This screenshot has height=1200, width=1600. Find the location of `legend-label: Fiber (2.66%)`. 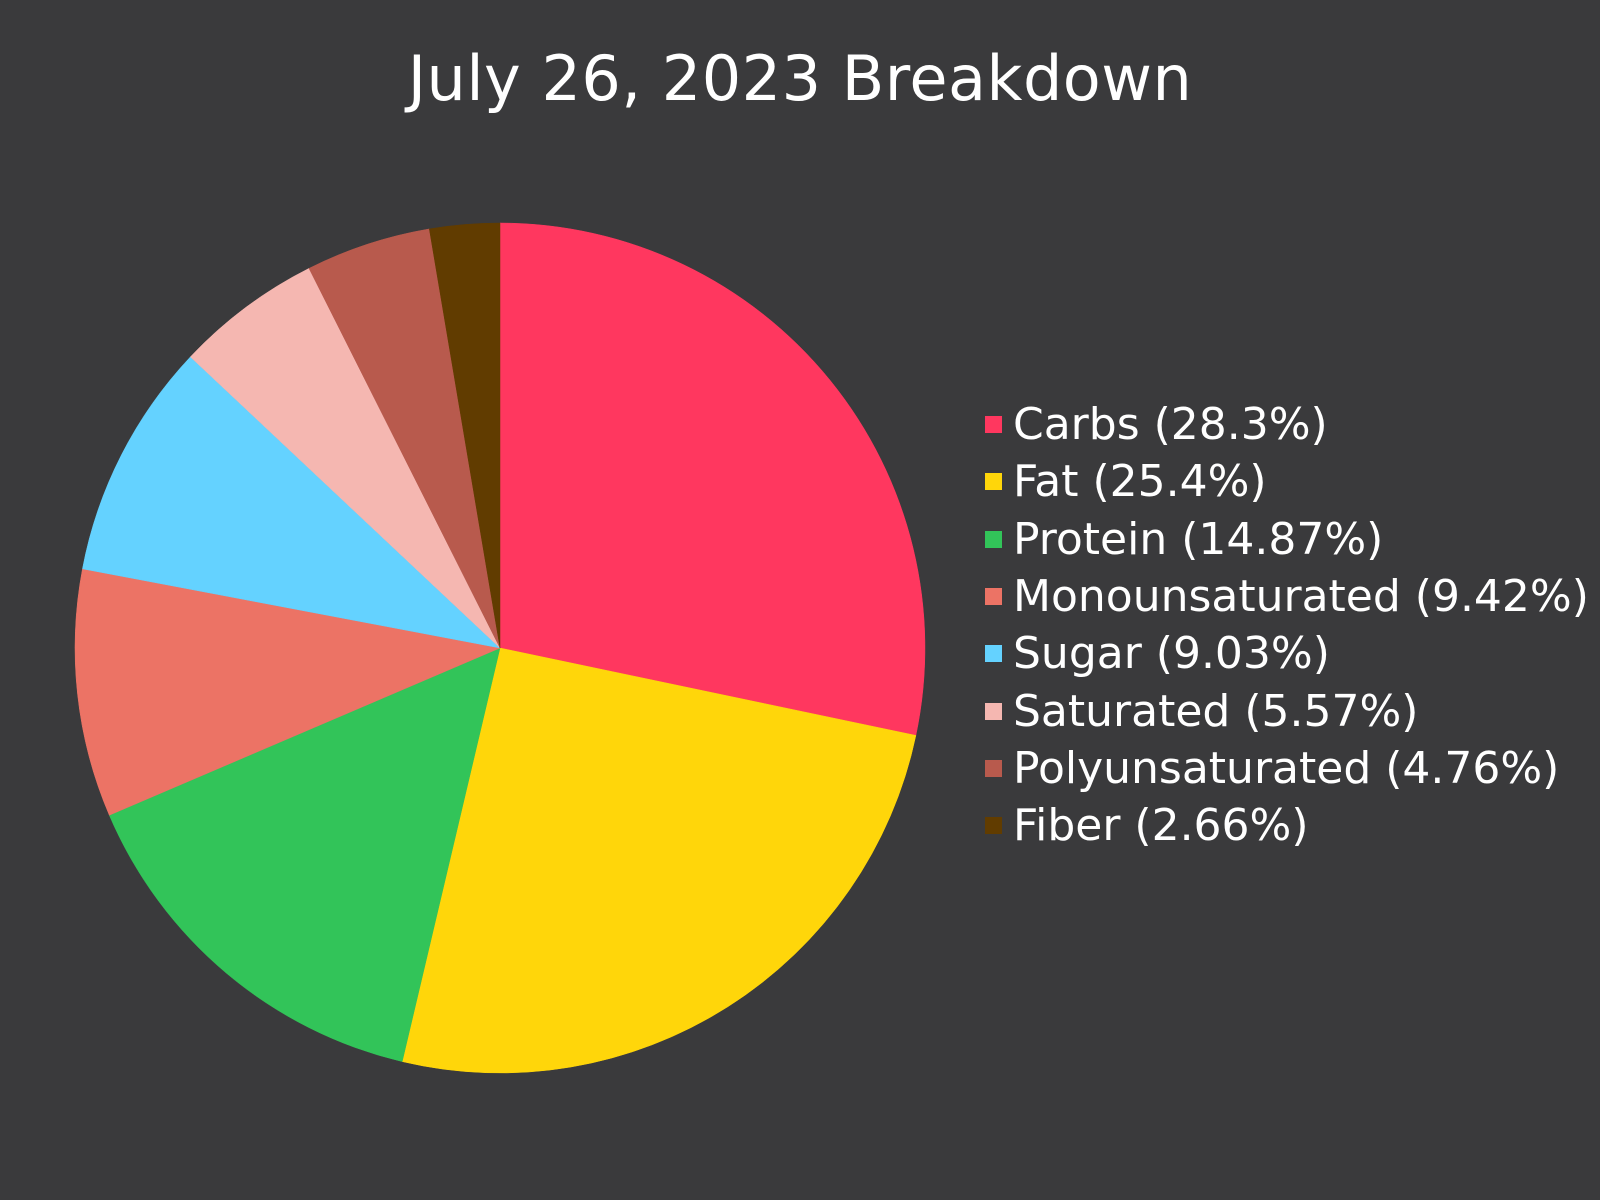

legend-label: Fiber (2.66%) is located at coordinates (1161, 826).